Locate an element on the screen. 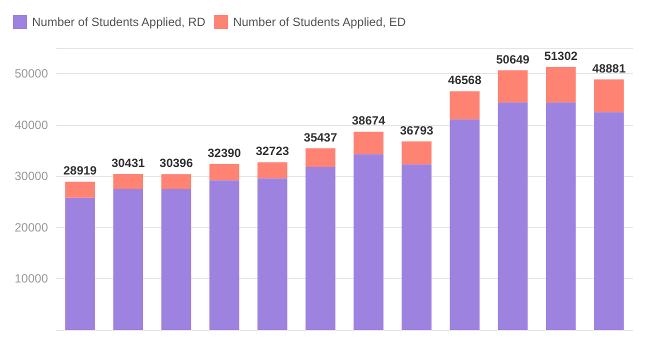 This screenshot has width=649, height=342. y-tick-label: 10000 is located at coordinates (31, 279).